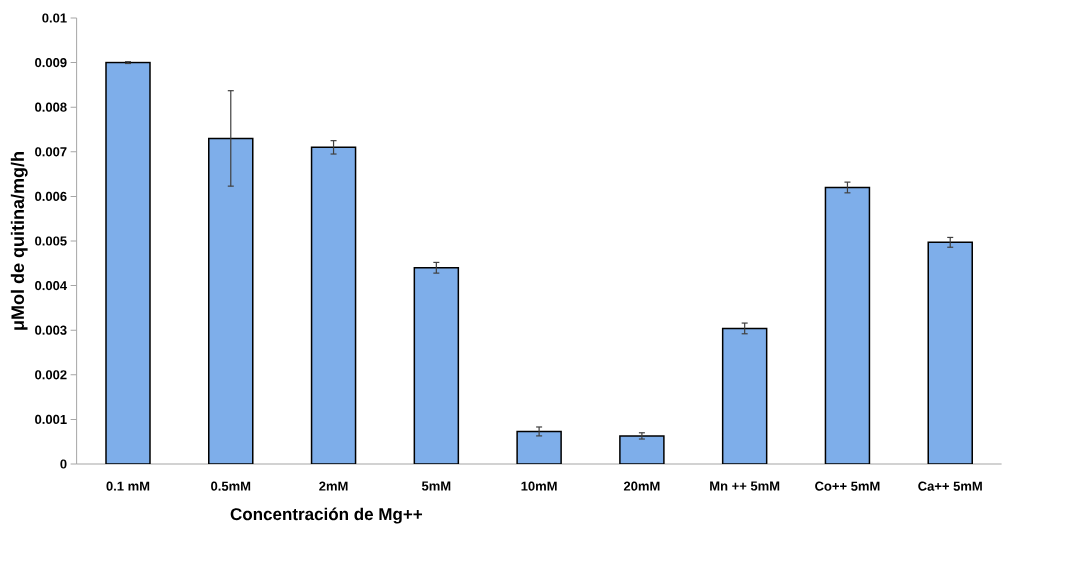  What do you see at coordinates (51, 241) in the screenshot?
I see `y-tick-label: 0.005` at bounding box center [51, 241].